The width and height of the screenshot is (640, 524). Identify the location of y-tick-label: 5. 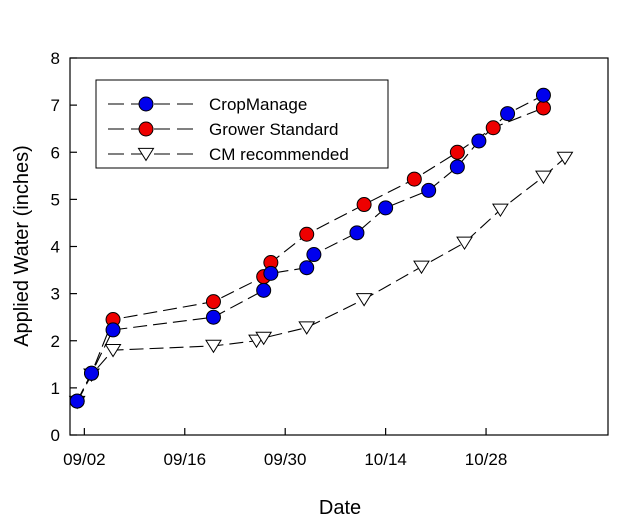
(55, 199).